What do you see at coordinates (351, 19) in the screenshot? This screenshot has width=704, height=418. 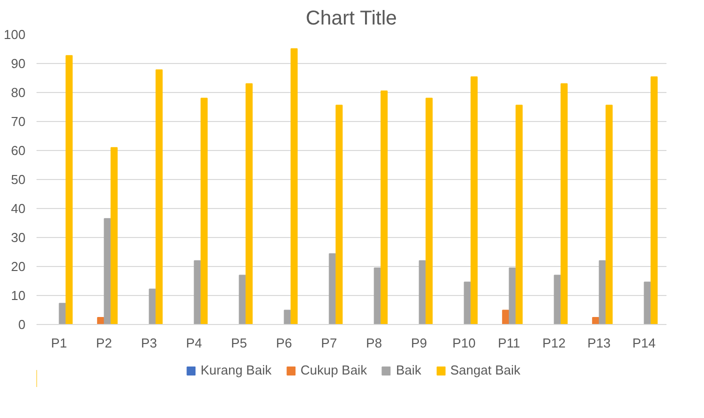 I see `chart-title: Chart Title` at bounding box center [351, 19].